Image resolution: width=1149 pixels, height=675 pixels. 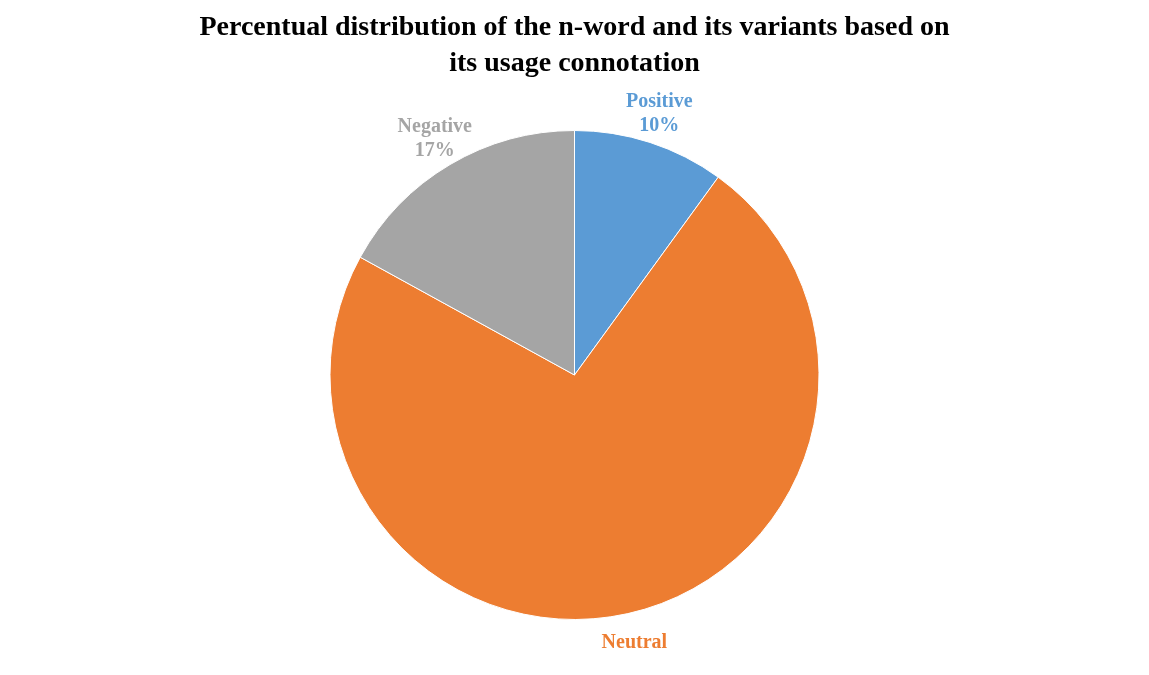 I want to click on data-label: 17%, so click(x=434, y=148).